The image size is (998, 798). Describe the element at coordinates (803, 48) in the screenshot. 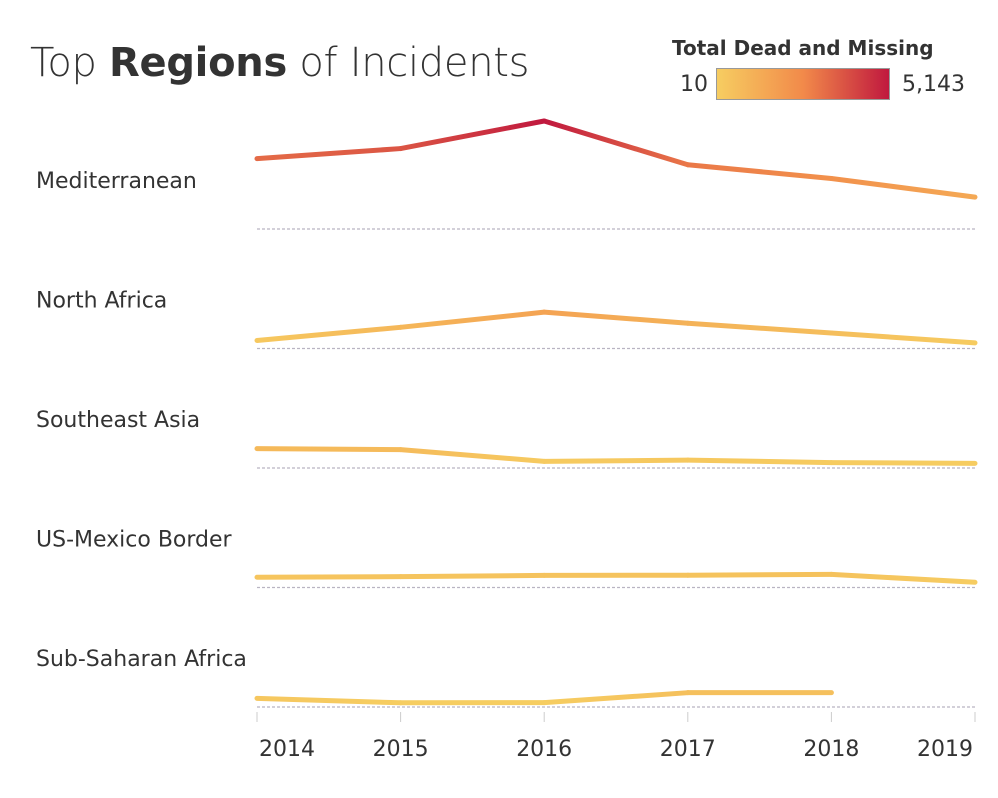

I see `legend-title: Total Dead and Missing` at that location.